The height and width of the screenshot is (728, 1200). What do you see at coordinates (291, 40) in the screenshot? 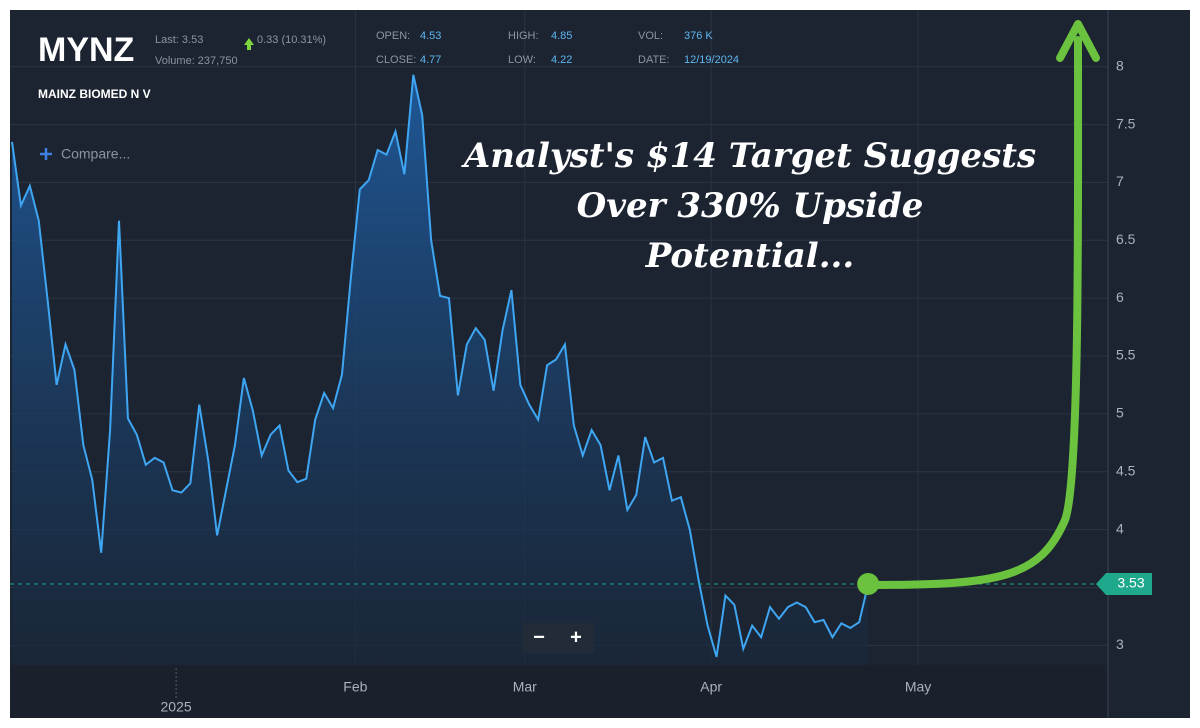
I see `change: 0.33 (10.31%)` at bounding box center [291, 40].